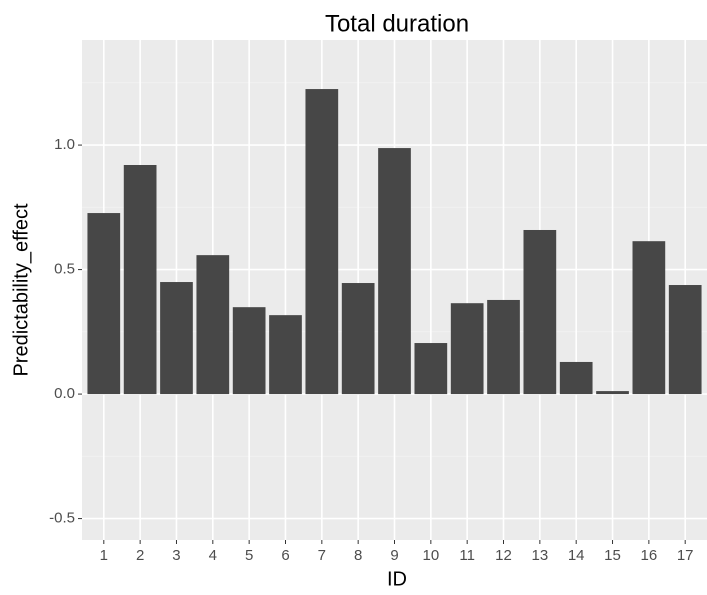 The width and height of the screenshot is (707, 595). Describe the element at coordinates (213, 555) in the screenshot. I see `x-tick-label: 4` at that location.